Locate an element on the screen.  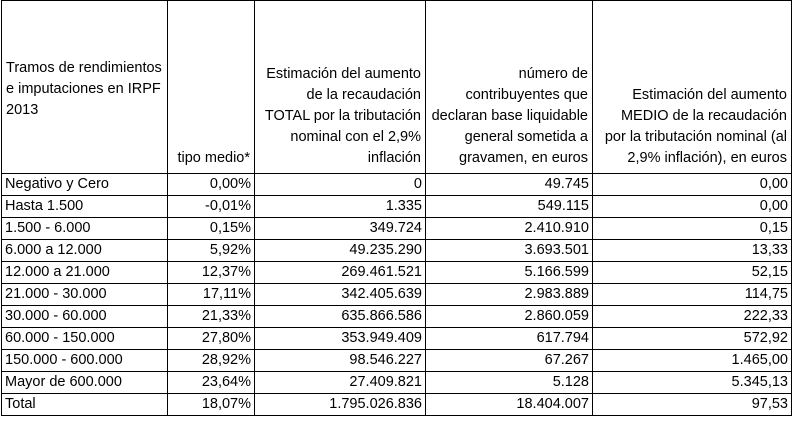
cell-aumento-total: 27.409.821 is located at coordinates (340, 382).